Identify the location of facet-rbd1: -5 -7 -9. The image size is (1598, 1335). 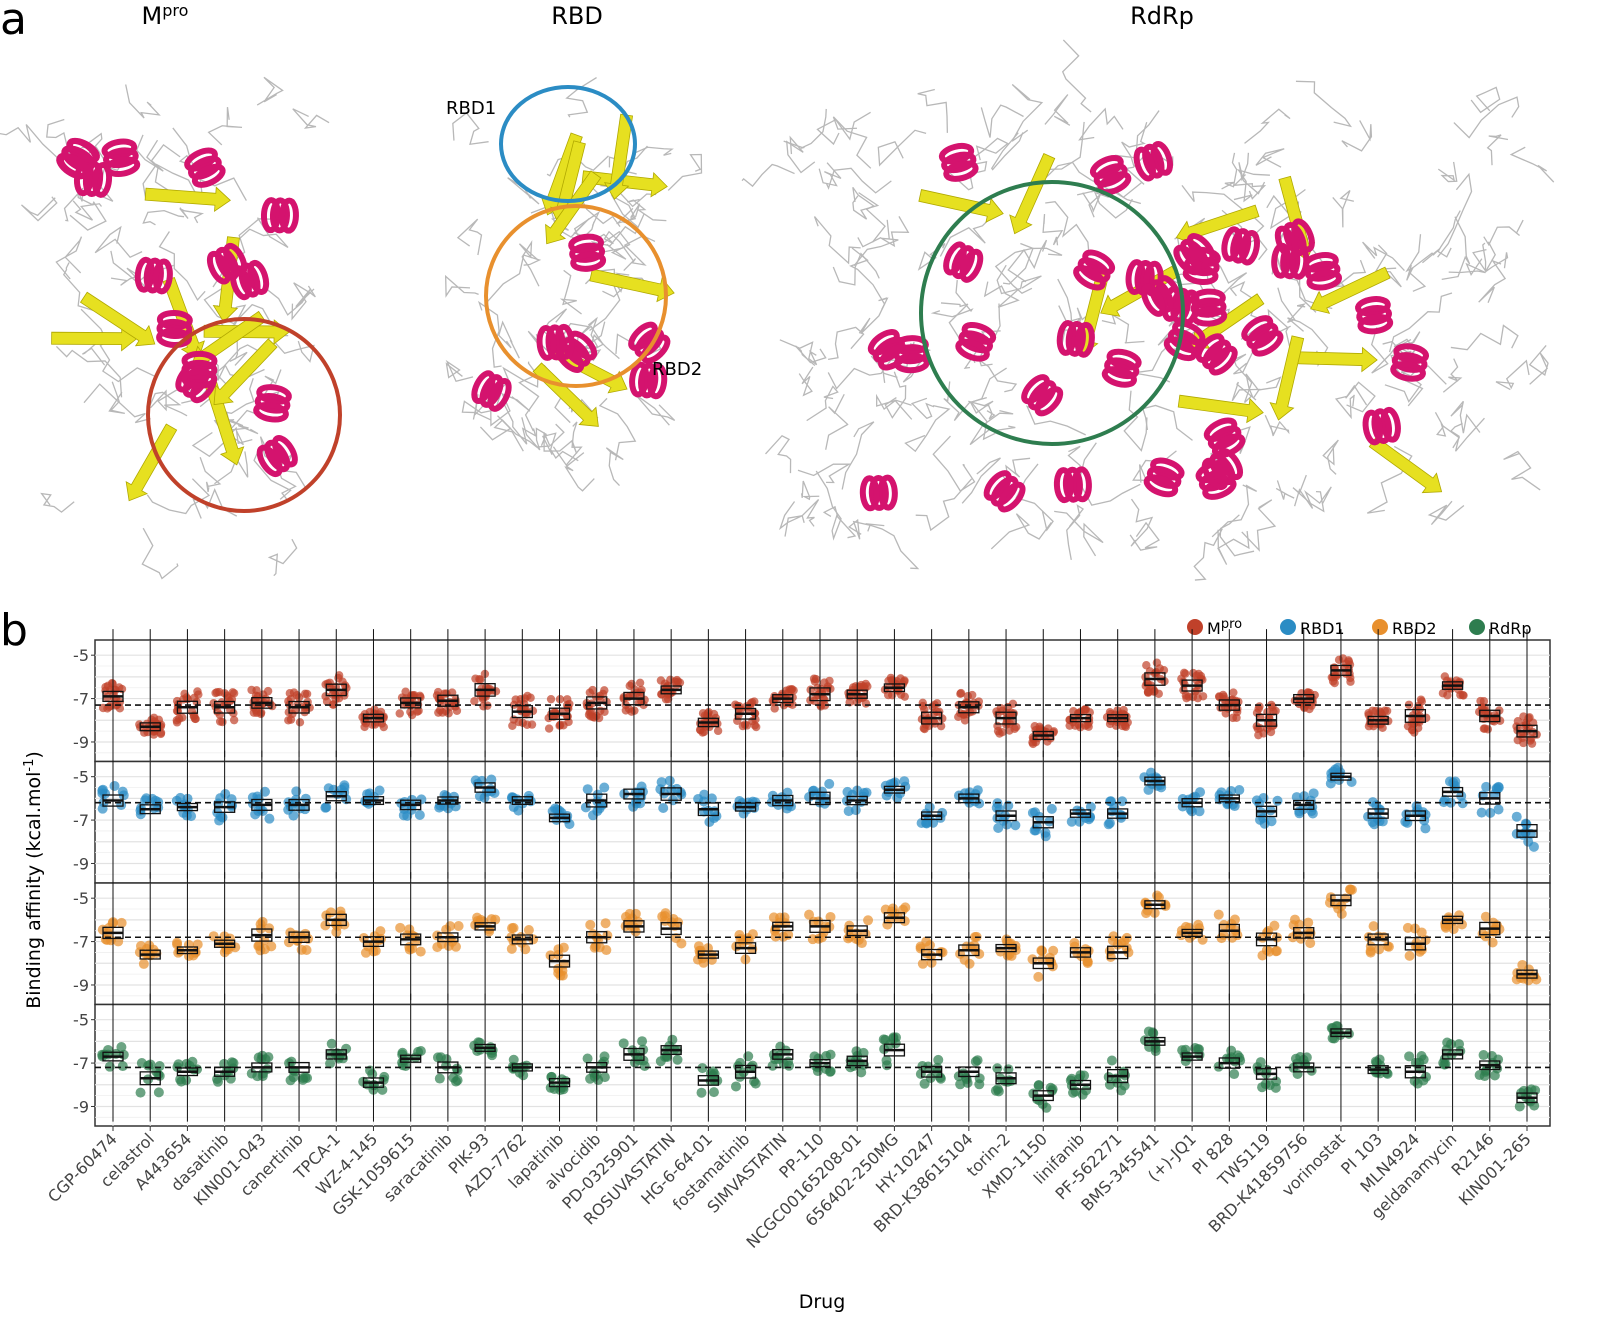
(812, 817).